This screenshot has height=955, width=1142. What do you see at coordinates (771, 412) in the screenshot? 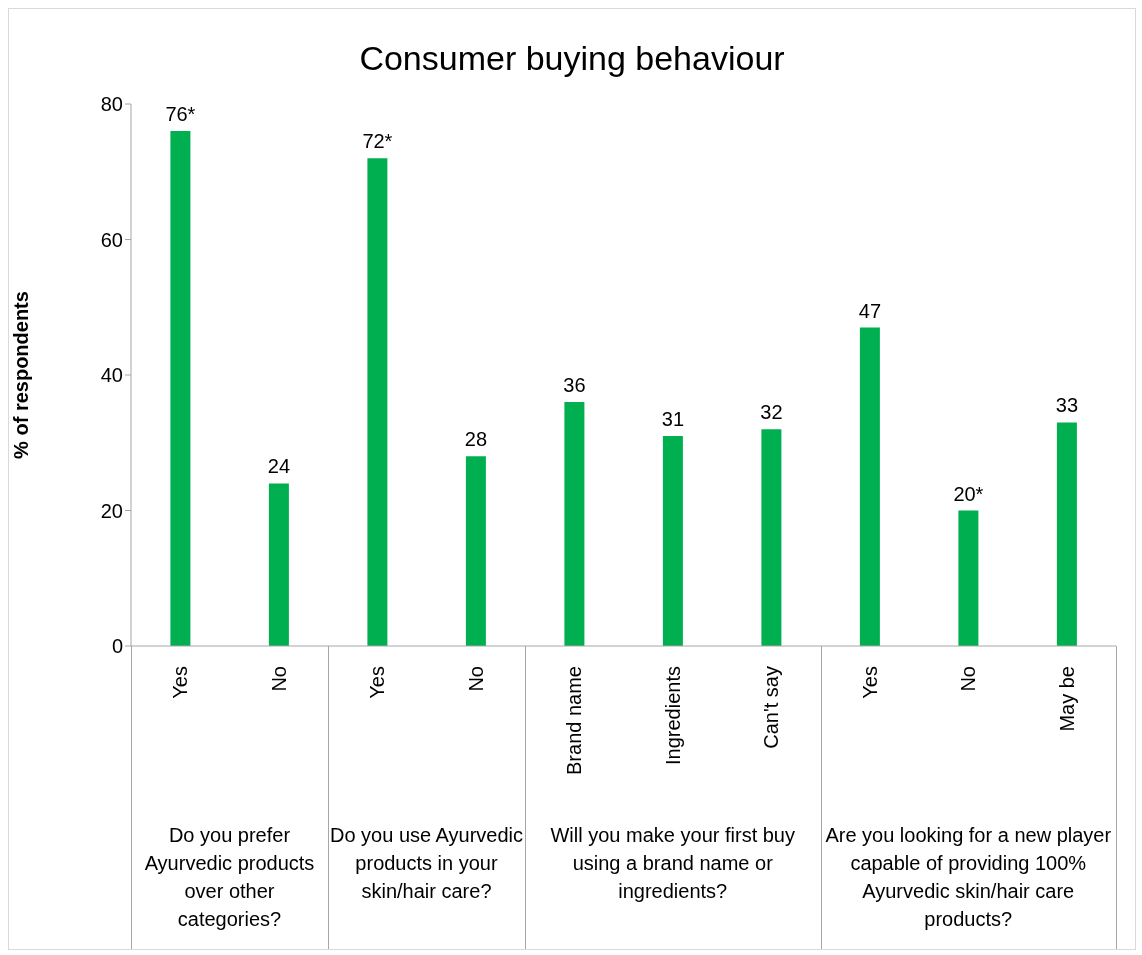
I see `data-label: 32` at bounding box center [771, 412].